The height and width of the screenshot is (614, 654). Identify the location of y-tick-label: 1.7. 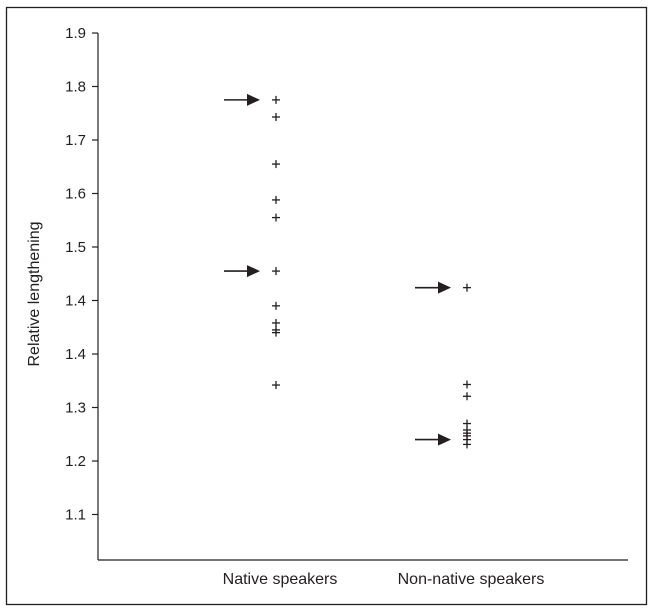
(75, 140).